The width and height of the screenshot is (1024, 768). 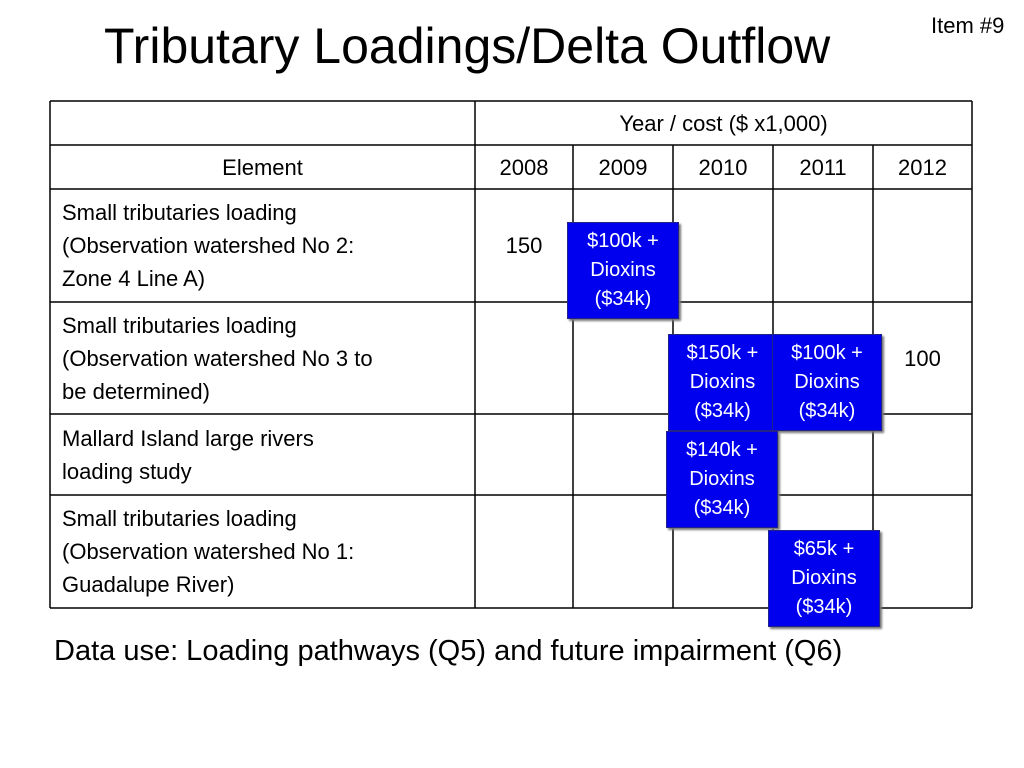 I want to click on element-line: Mallard Island large rivers, so click(x=188, y=438).